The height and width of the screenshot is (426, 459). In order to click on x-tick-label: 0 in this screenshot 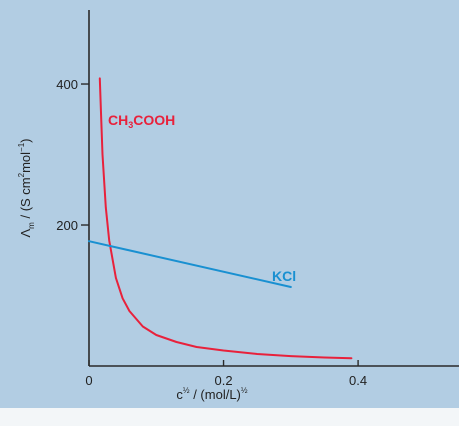, I will do `click(88, 380)`.